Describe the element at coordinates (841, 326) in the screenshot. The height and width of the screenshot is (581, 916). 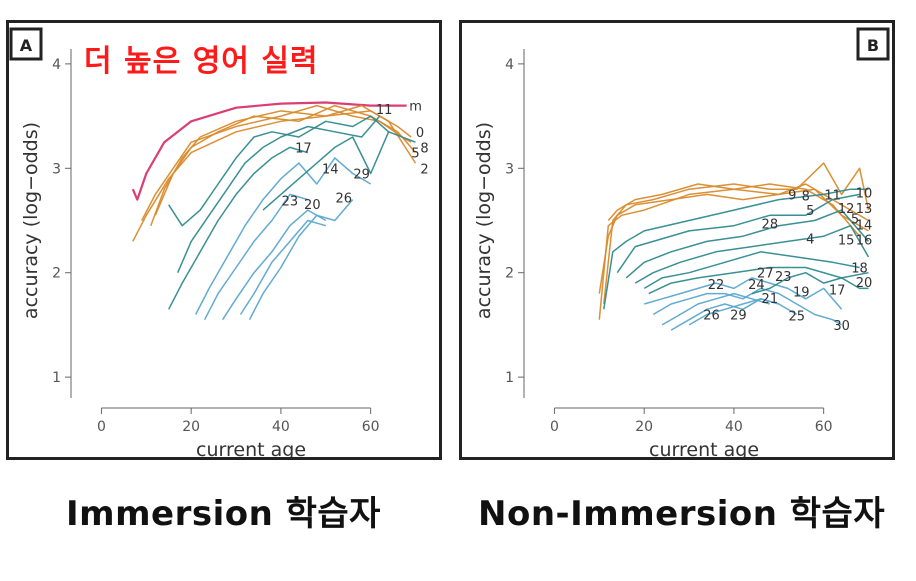
I see `data-label: 30` at that location.